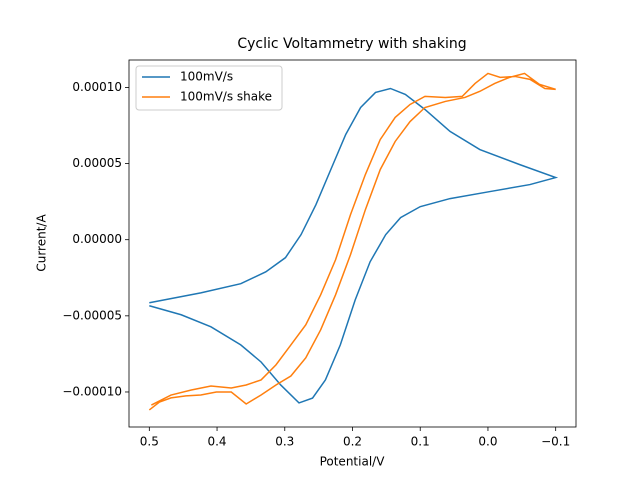 This screenshot has width=640, height=480. Describe the element at coordinates (216, 442) in the screenshot. I see `x-tick-label: 0.4` at that location.